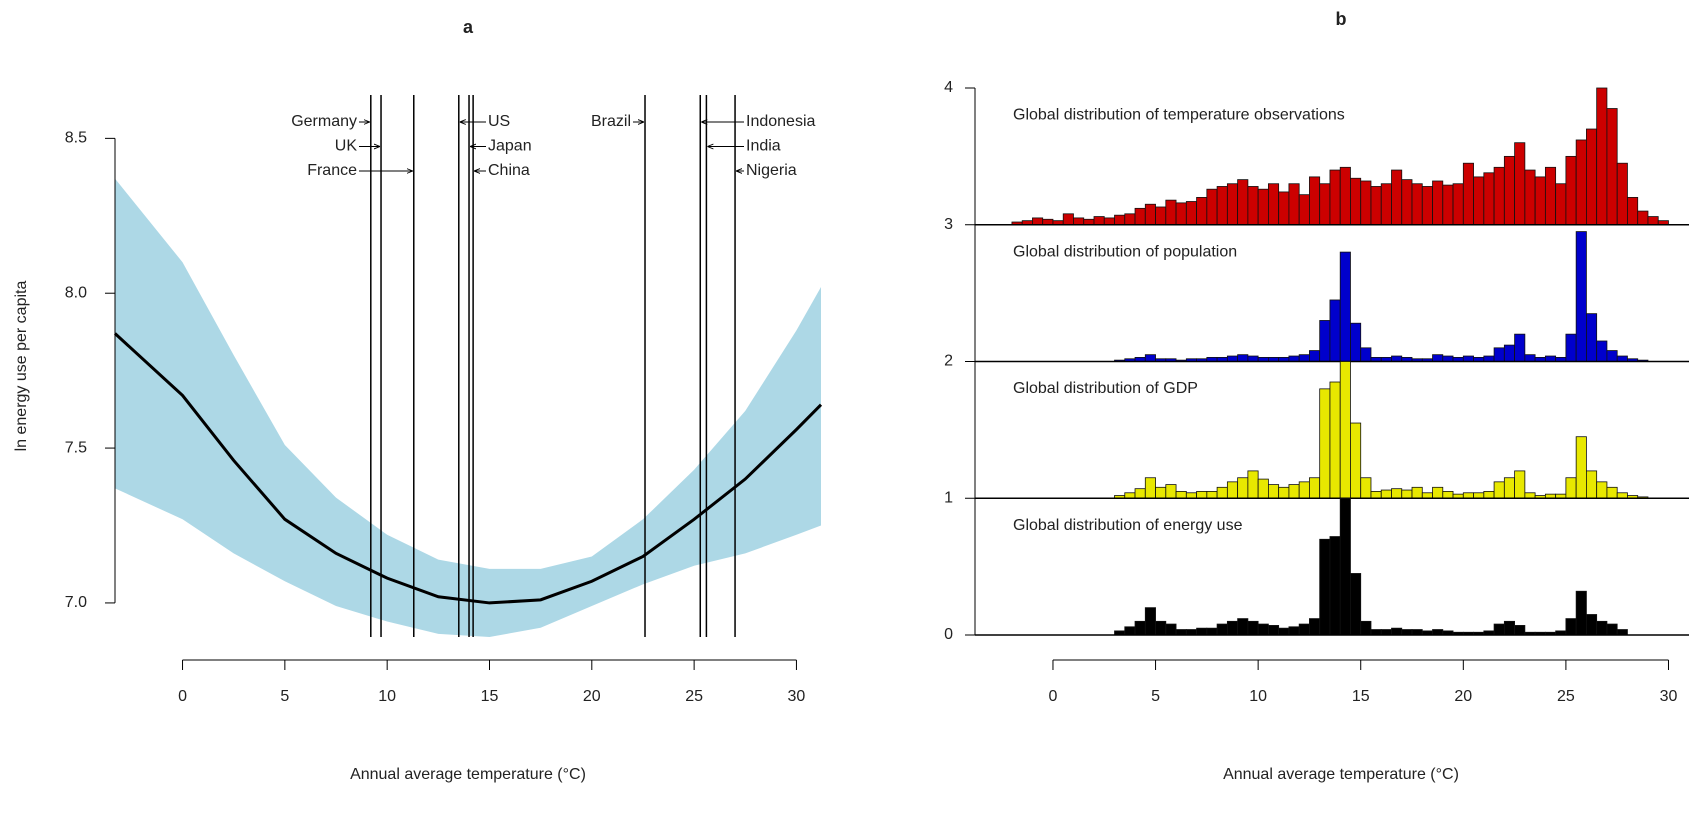 The height and width of the screenshot is (814, 1689). I want to click on country-label: US, so click(499, 121).